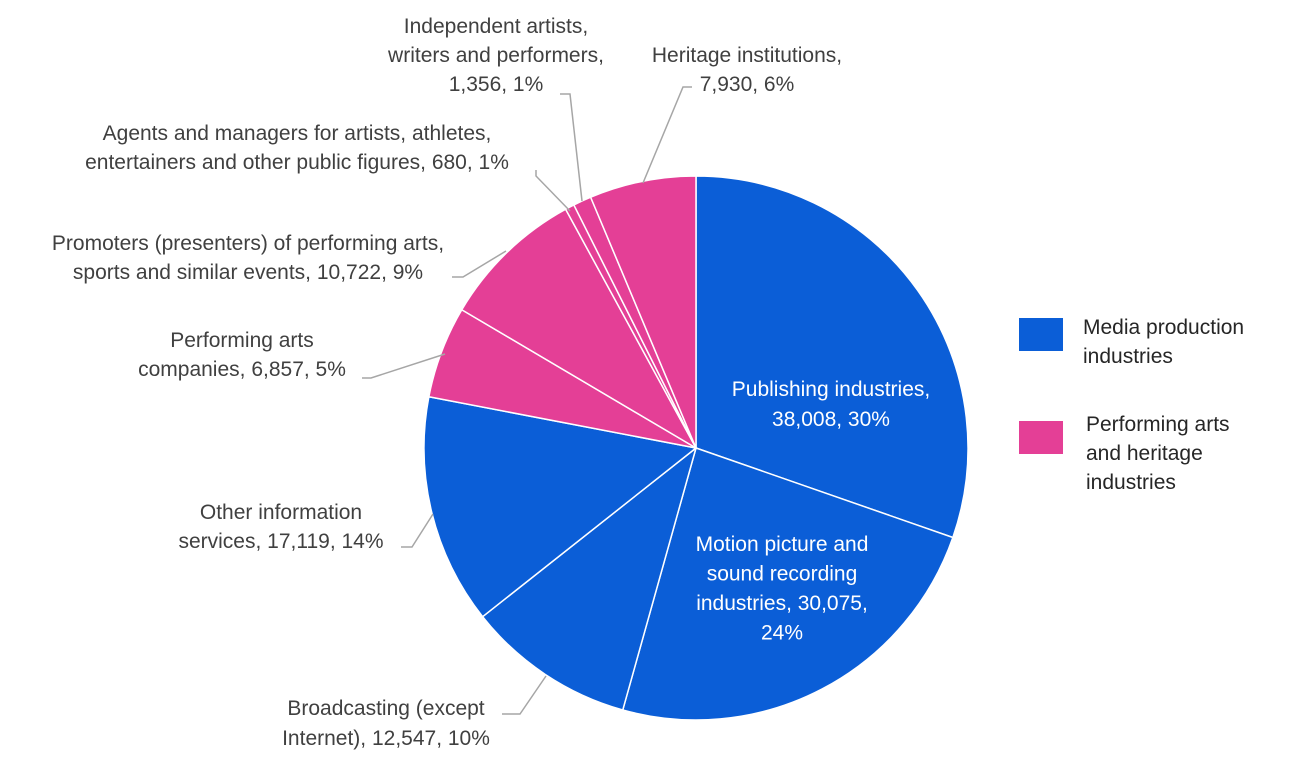  What do you see at coordinates (747, 70) in the screenshot?
I see `slice-label-9: Heritage institutions, 7,930, 6%` at bounding box center [747, 70].